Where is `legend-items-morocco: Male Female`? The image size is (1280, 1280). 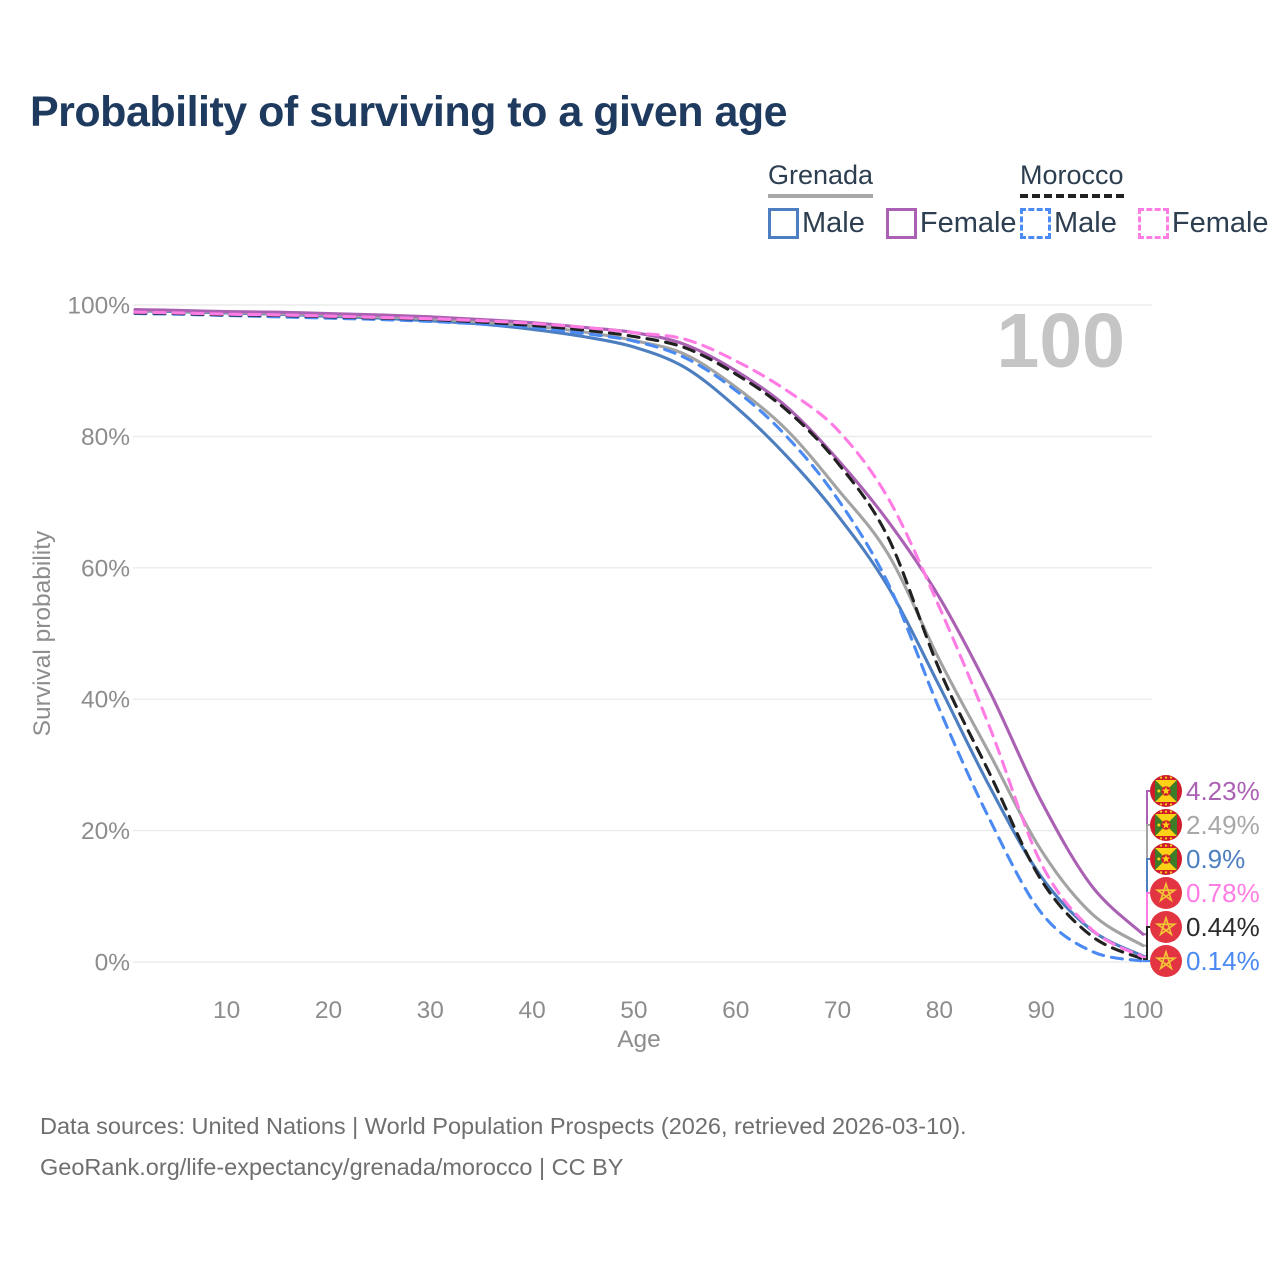
legend-items-morocco: Male Female is located at coordinates (1144, 223).